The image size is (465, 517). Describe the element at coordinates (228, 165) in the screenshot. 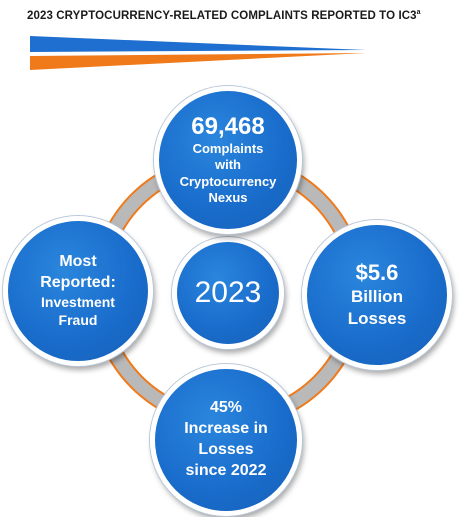

I see `complaints-label-2: with` at that location.